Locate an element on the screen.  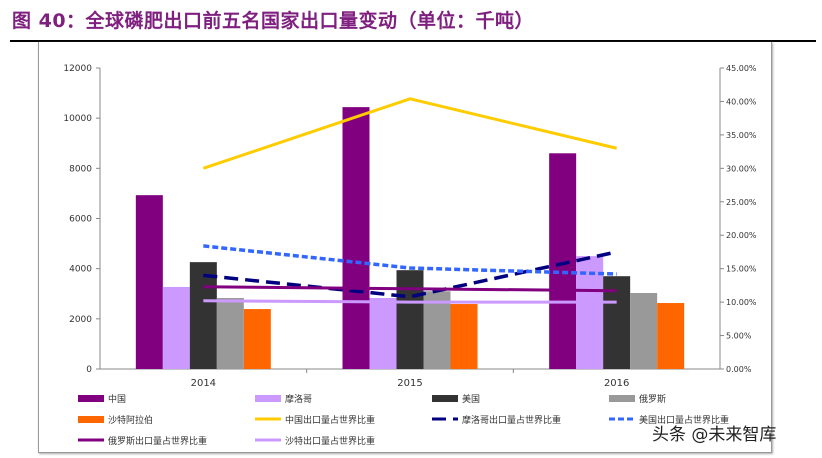
legend-label: 美国 is located at coordinates (471, 399).